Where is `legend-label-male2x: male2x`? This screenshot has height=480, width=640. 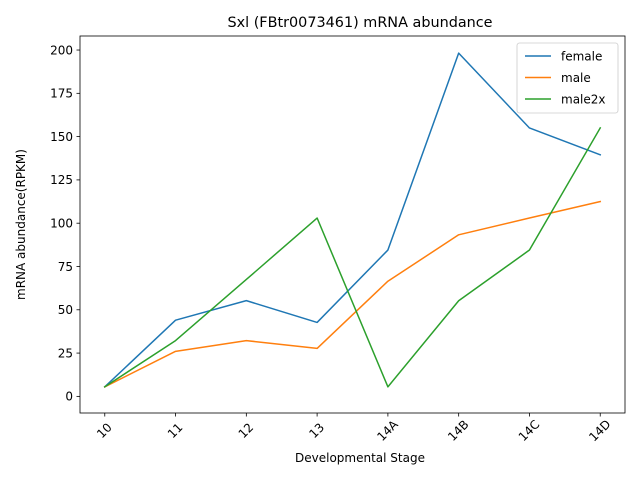
legend-label-male2x: male2x is located at coordinates (583, 99).